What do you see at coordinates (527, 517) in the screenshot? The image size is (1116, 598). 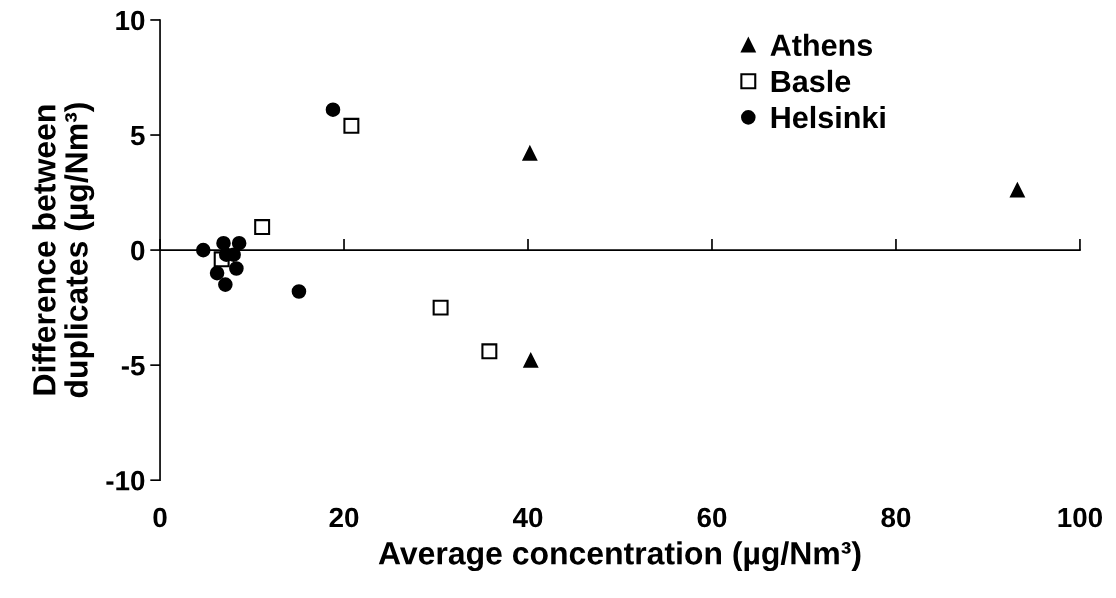 I see `x-tick-label: 40` at bounding box center [527, 517].